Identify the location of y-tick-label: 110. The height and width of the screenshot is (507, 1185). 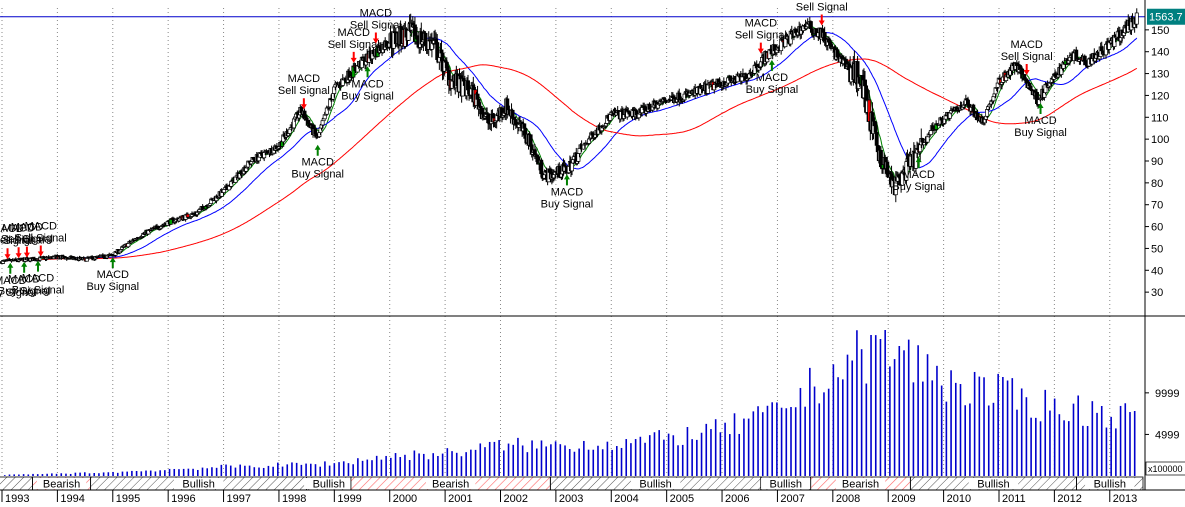
(1160, 118).